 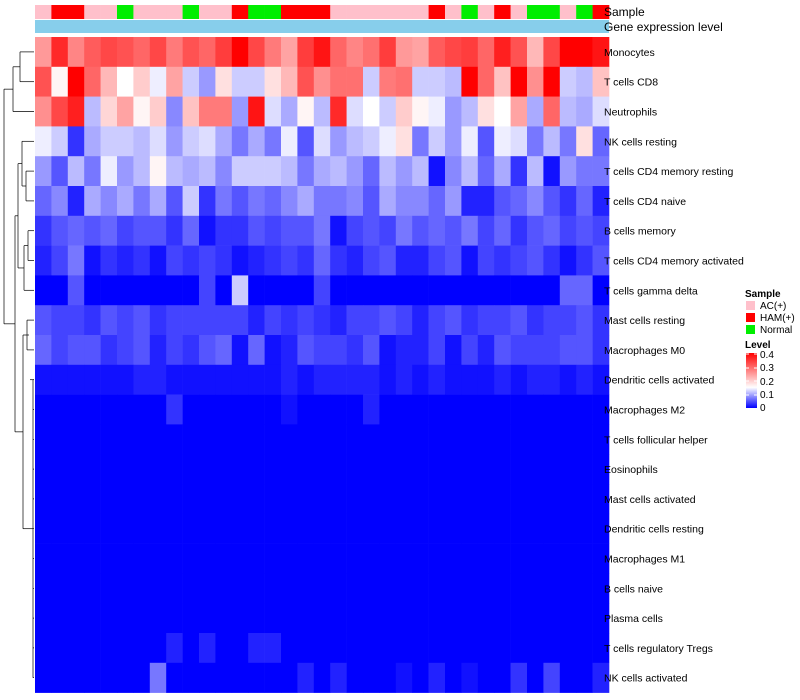 What do you see at coordinates (668, 172) in the screenshot?
I see `row-label: T cells CD4 memory resting` at bounding box center [668, 172].